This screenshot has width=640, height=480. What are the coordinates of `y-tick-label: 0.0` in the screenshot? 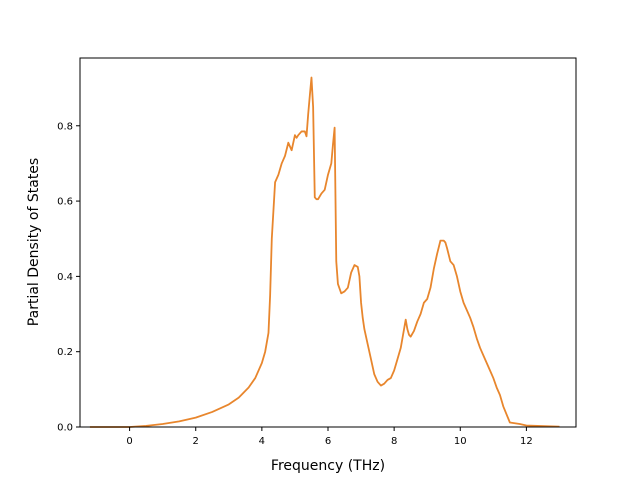 It's located at (65, 428).